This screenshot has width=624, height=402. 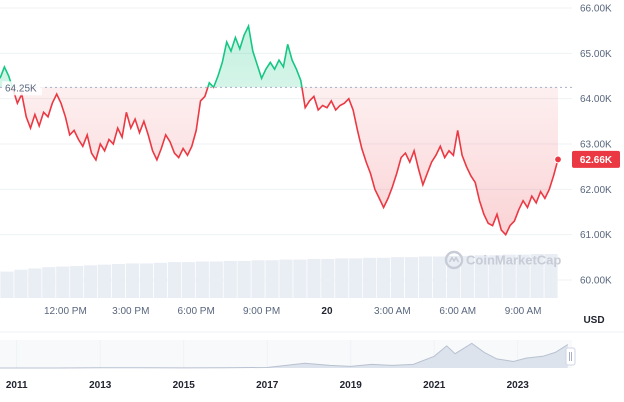 What do you see at coordinates (17, 385) in the screenshot?
I see `overview-x-tick-label: 2011` at bounding box center [17, 385].